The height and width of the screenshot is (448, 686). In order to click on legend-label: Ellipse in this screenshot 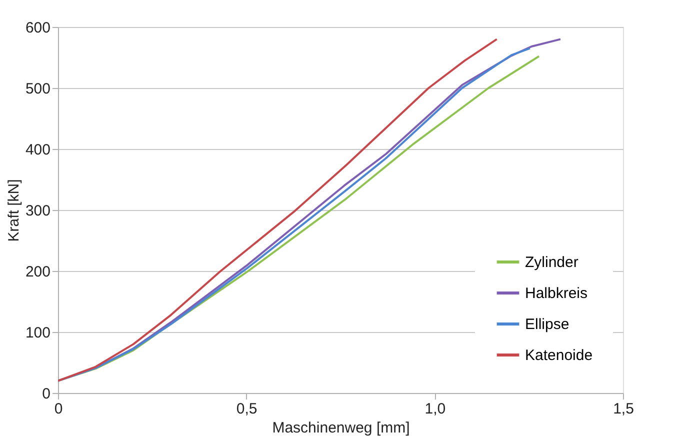, I will do `click(547, 324)`.